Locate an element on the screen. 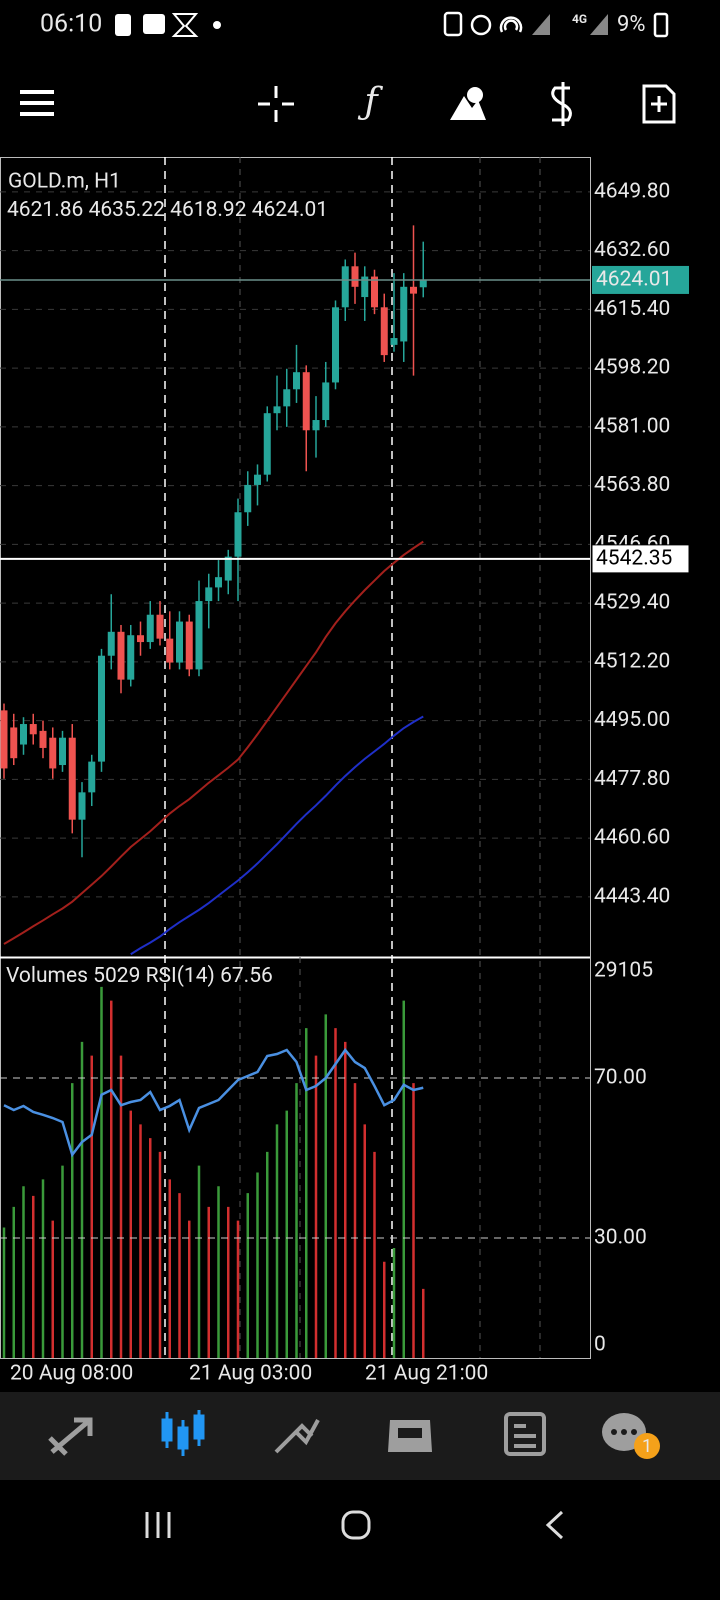 The height and width of the screenshot is (1600, 720). ohlc-header: 4621.86 4635.22 4618.92 4624.01 is located at coordinates (167, 210).